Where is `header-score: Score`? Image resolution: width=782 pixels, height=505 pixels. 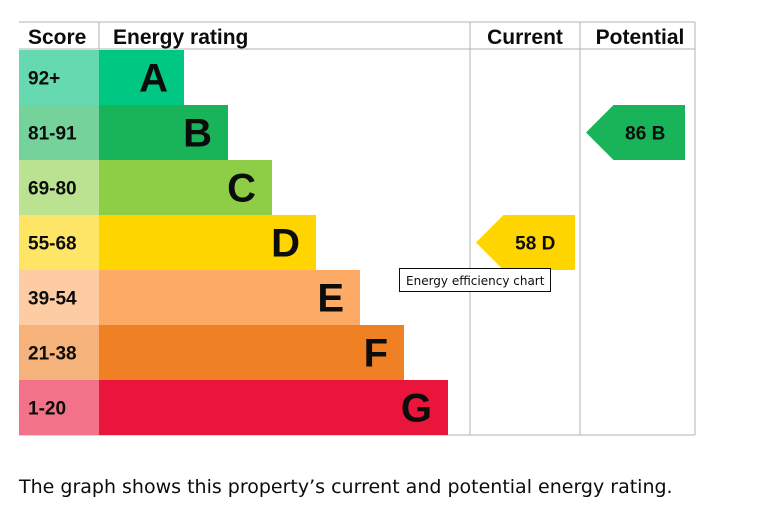 header-score: Score is located at coordinates (57, 37).